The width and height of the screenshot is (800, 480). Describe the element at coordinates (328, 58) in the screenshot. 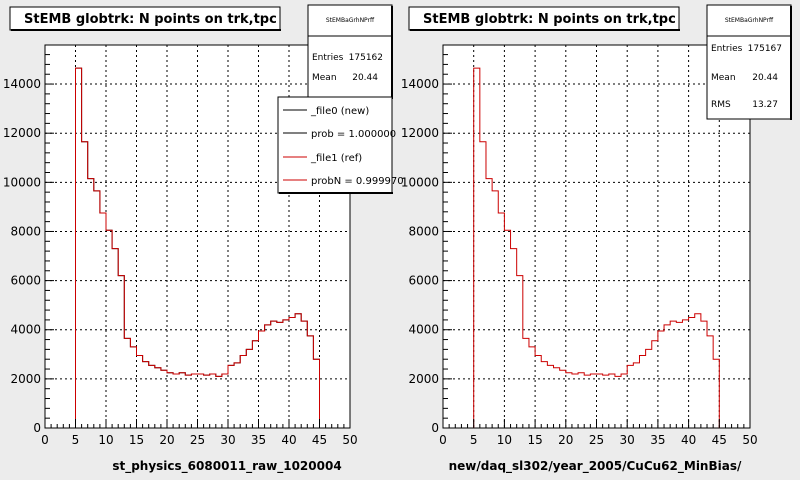

I see `left-stats-entries-label: Entries` at that location.